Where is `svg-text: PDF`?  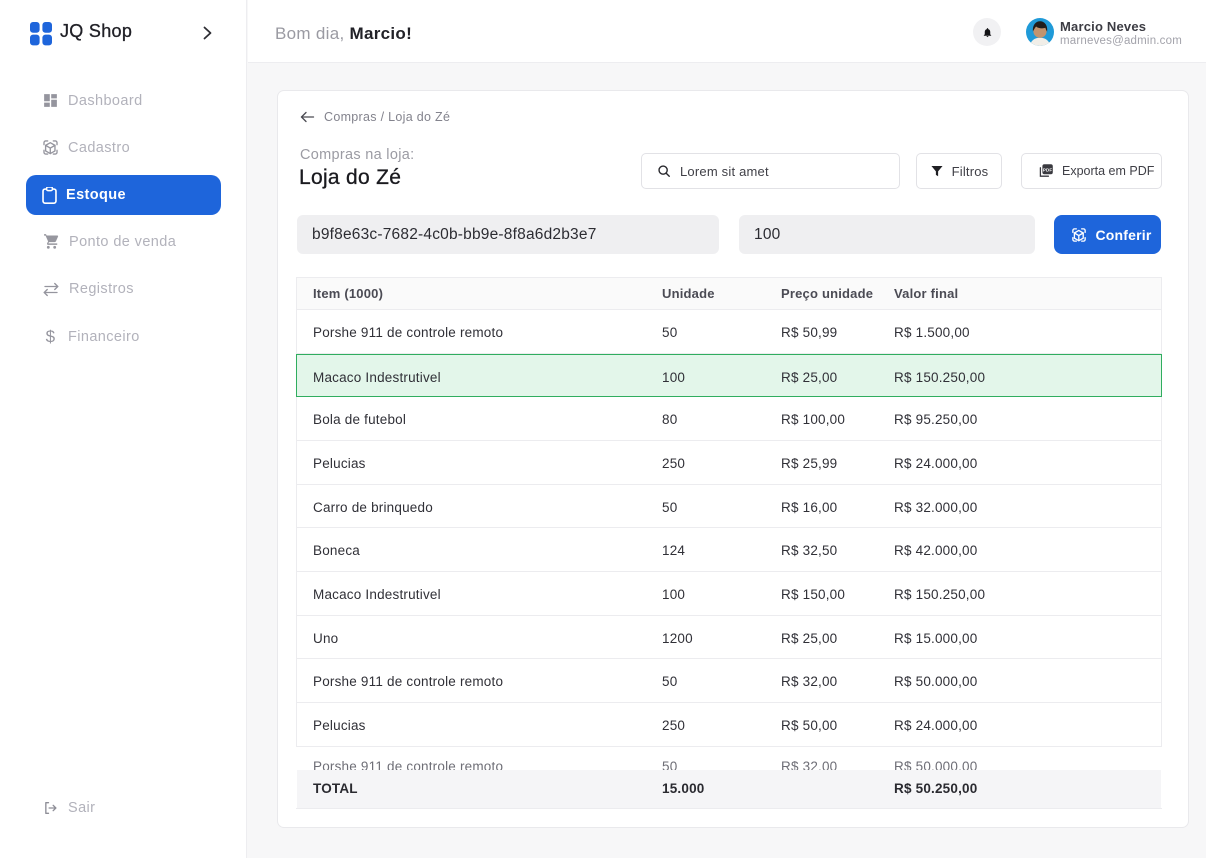
svg-text: PDF is located at coordinates (1048, 169).